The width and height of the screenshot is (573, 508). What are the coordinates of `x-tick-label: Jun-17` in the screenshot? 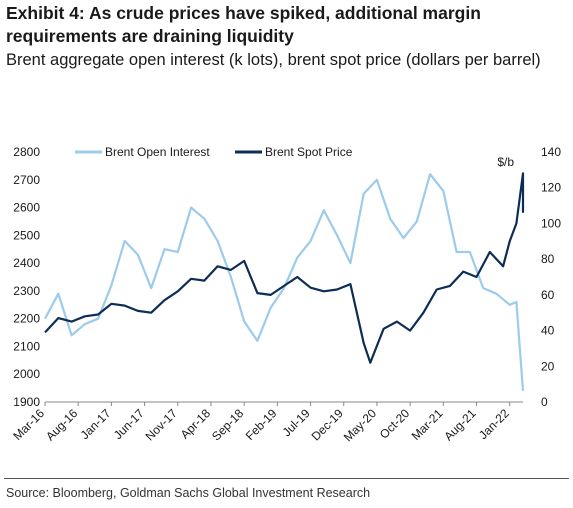 It's located at (129, 424).